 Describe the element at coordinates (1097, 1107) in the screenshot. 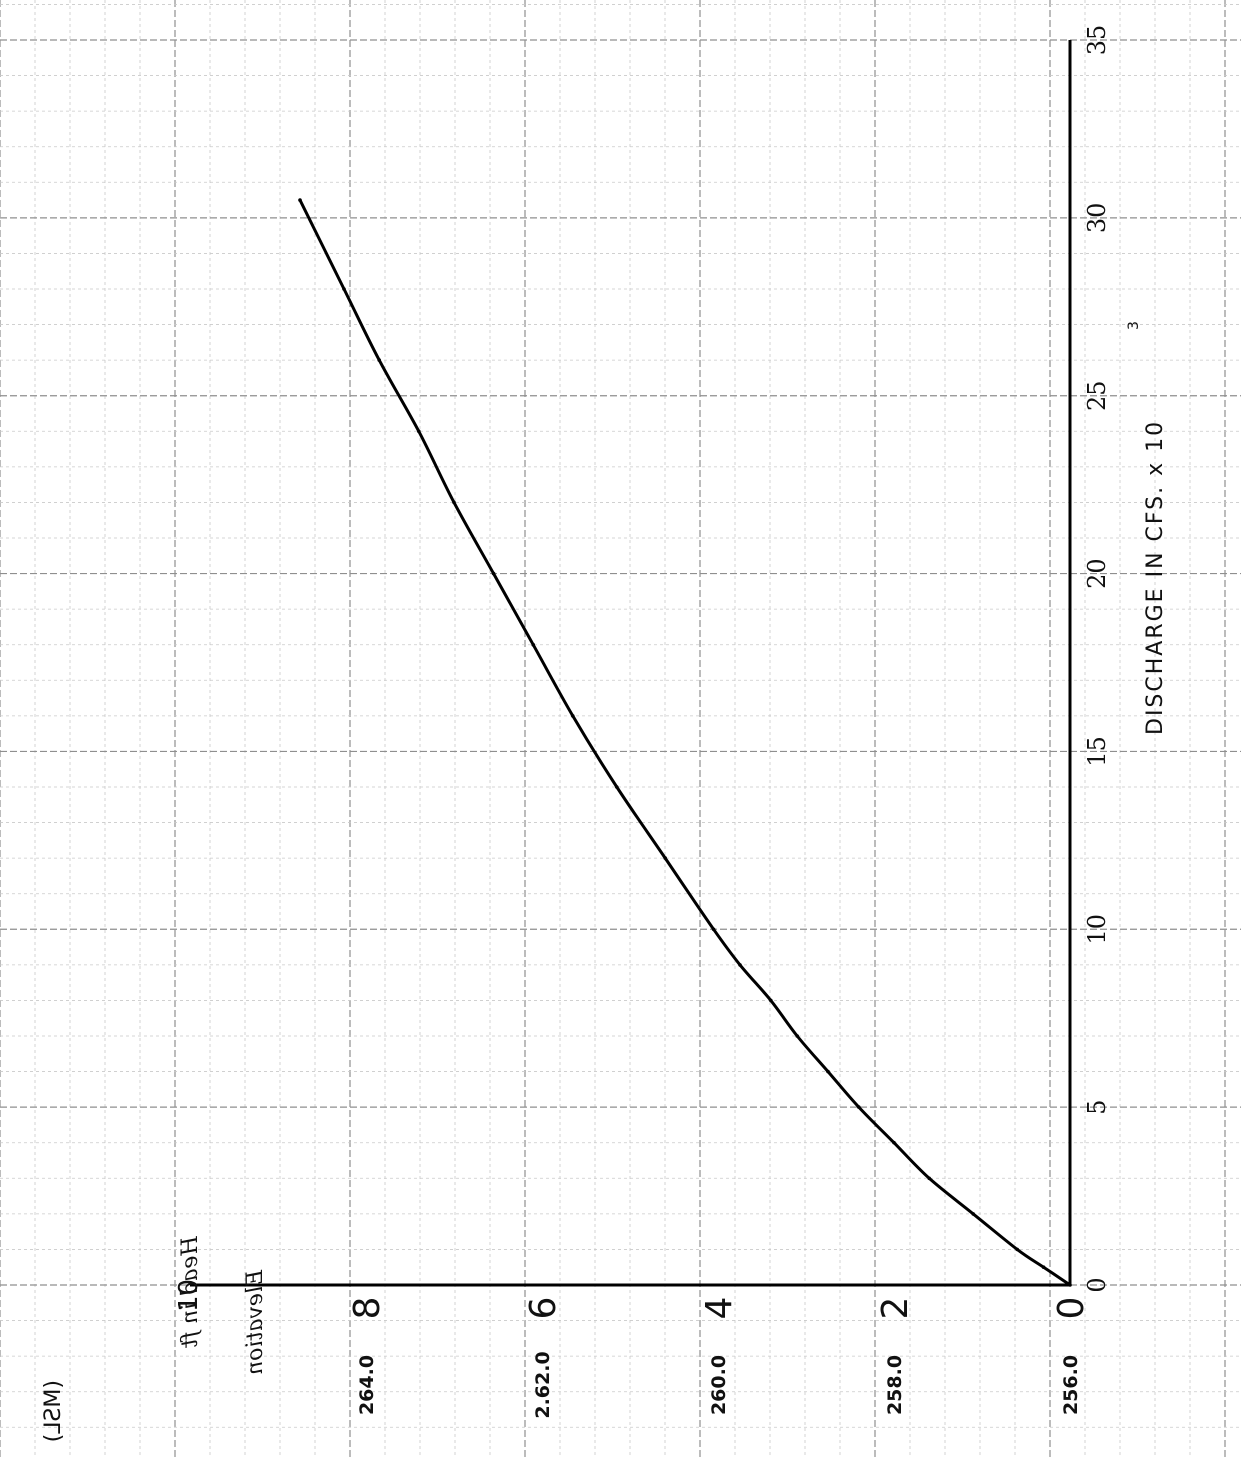

I see `x-tick-label: 5` at that location.